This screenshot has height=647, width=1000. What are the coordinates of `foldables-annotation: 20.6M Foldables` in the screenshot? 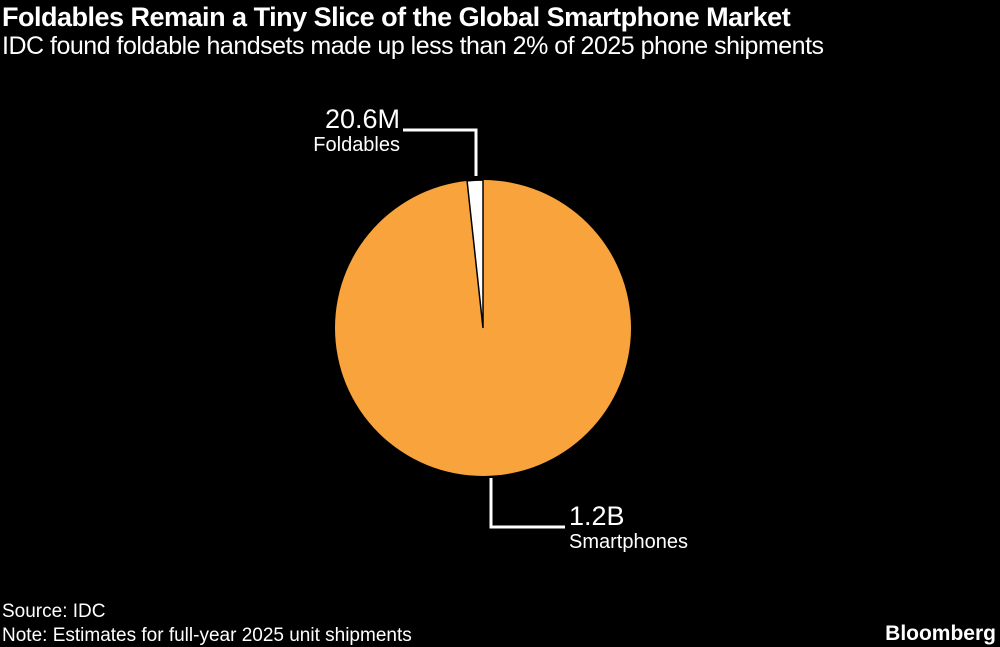 It's located at (356, 131).